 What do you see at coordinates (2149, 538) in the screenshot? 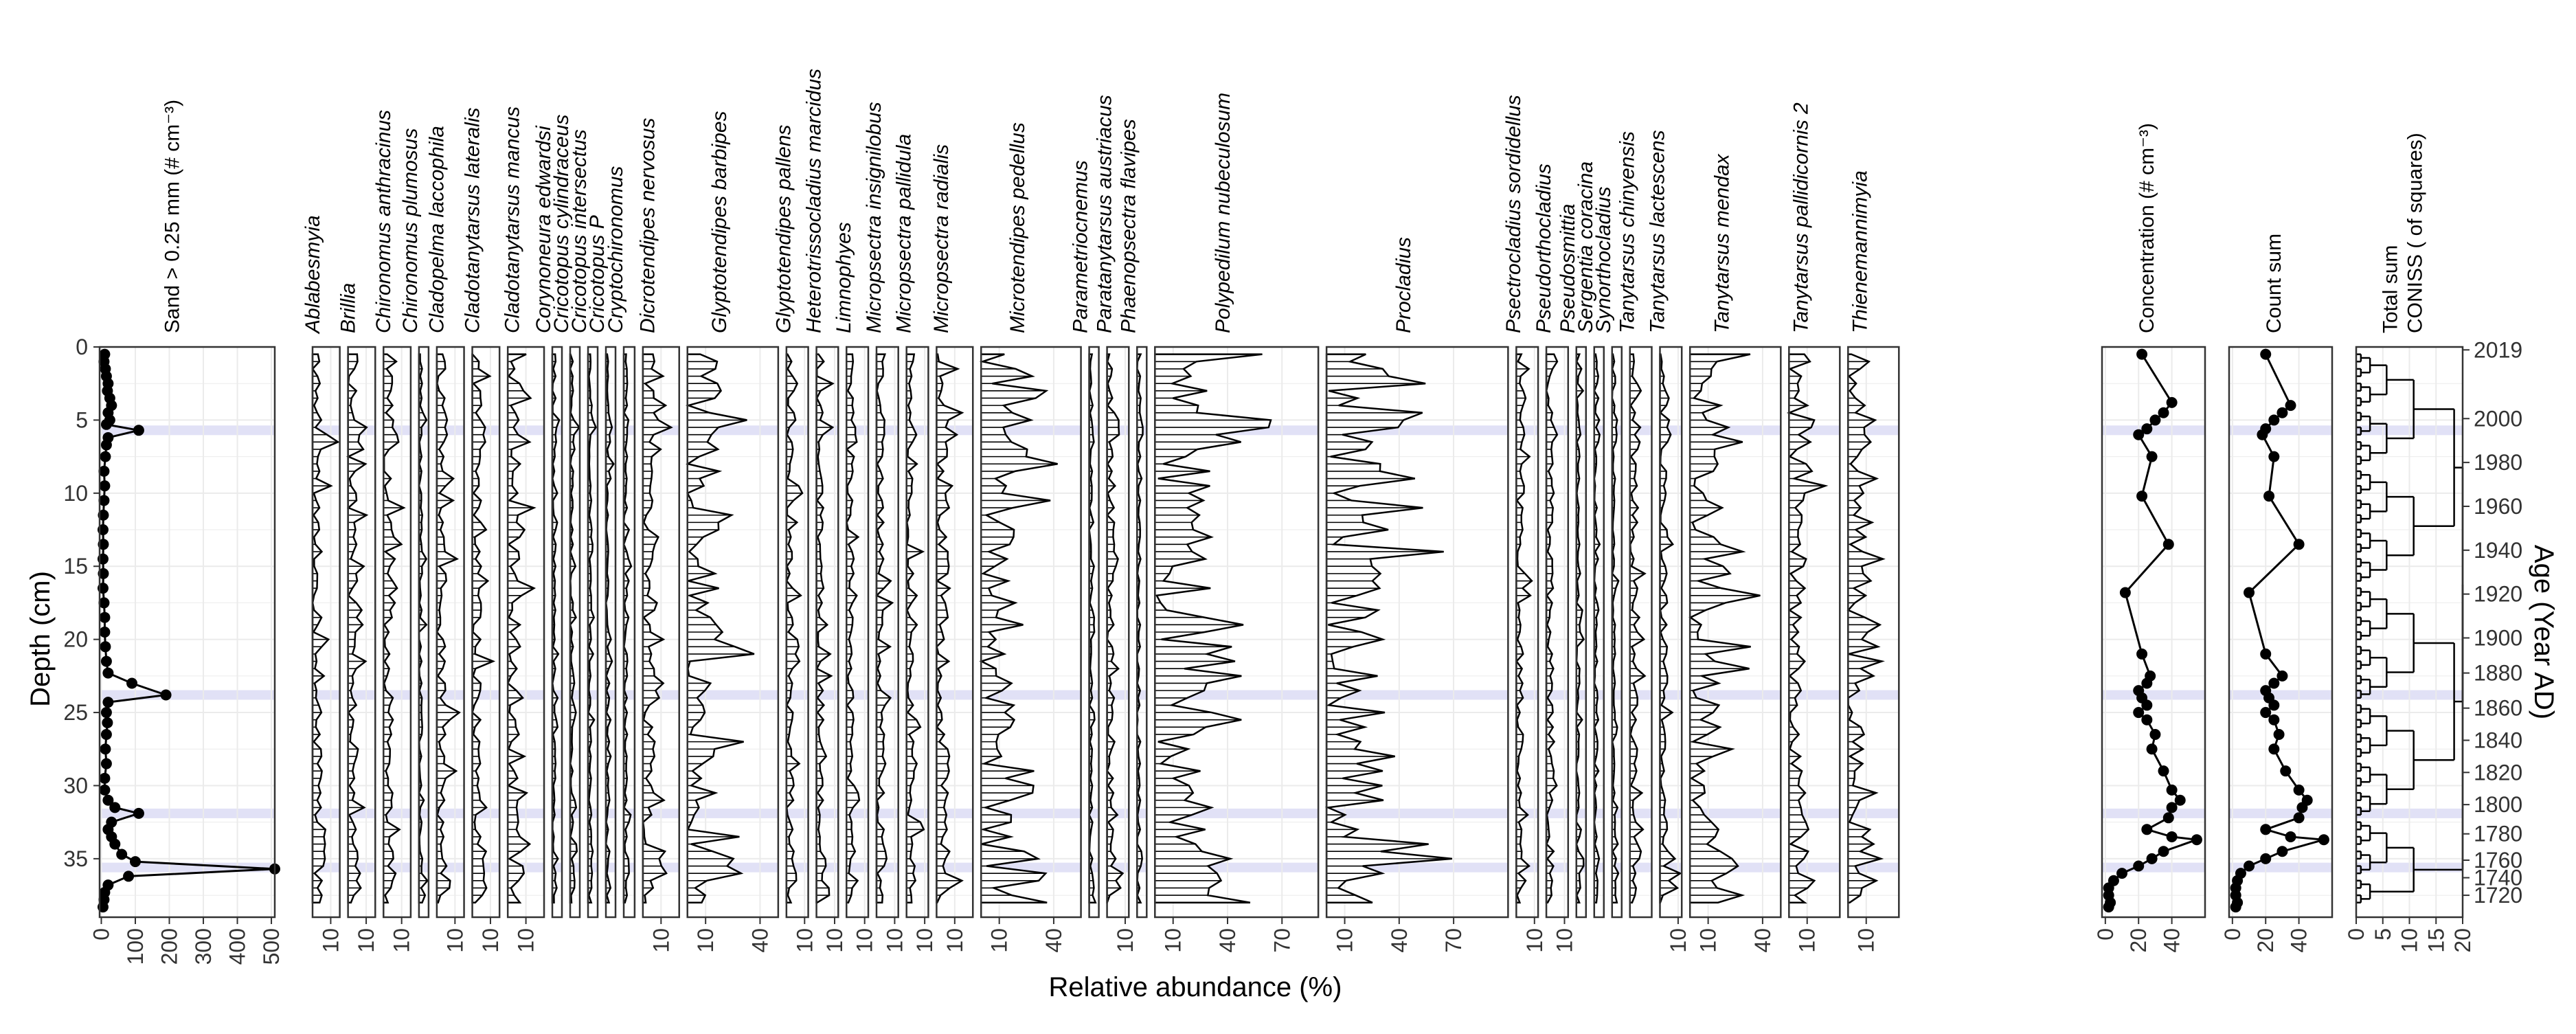
I see `panel-concentration: 0 20 40 Concentration (# cm⁻³)` at bounding box center [2149, 538].